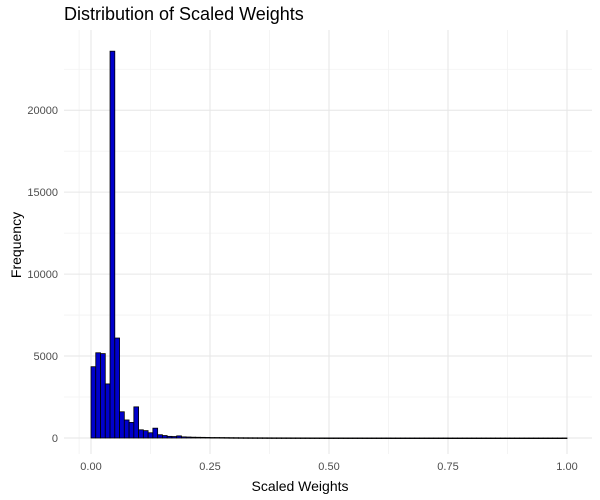 Image resolution: width=600 pixels, height=500 pixels. What do you see at coordinates (447, 467) in the screenshot?
I see `x-tick-label: 0.75` at bounding box center [447, 467].